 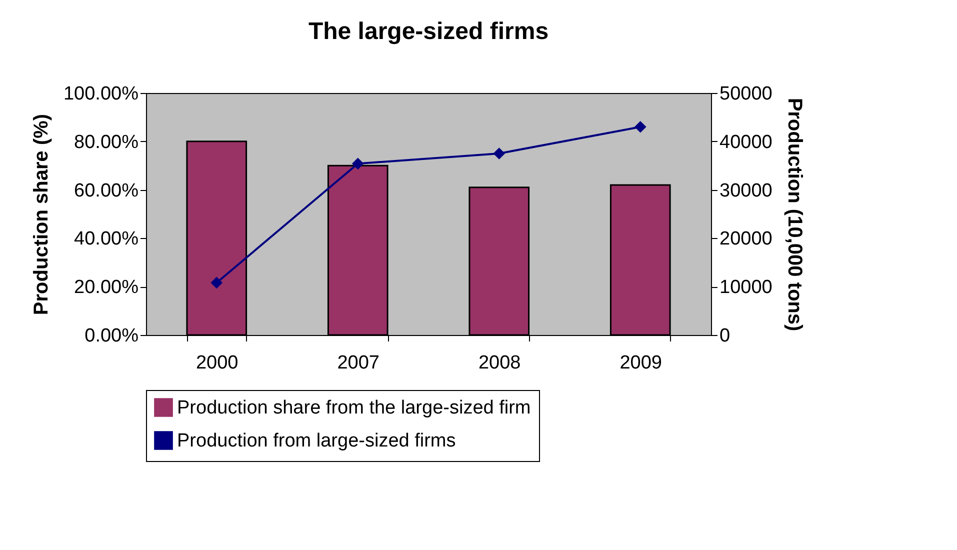 I want to click on y-tick-label: 60.00%, so click(x=106, y=191).